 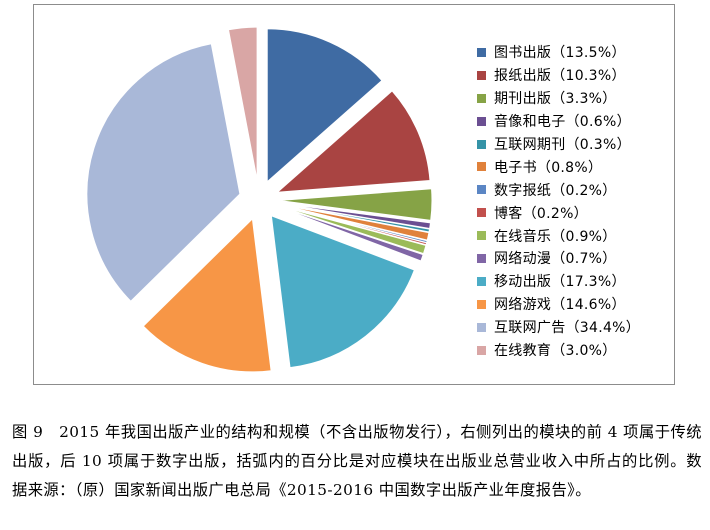 What do you see at coordinates (555, 351) in the screenshot?
I see `legend-label: 在线教育（3.0%）` at bounding box center [555, 351].